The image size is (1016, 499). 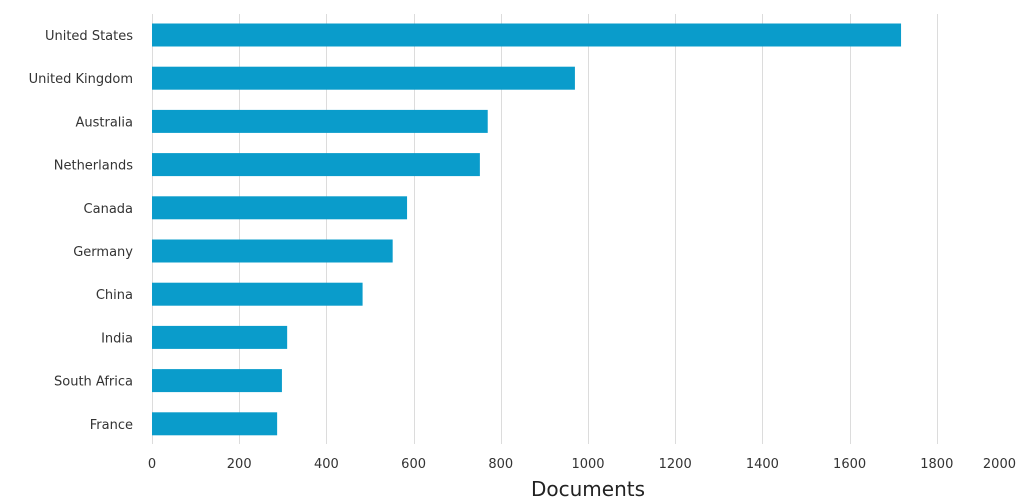 I want to click on bar-france, so click(x=215, y=424).